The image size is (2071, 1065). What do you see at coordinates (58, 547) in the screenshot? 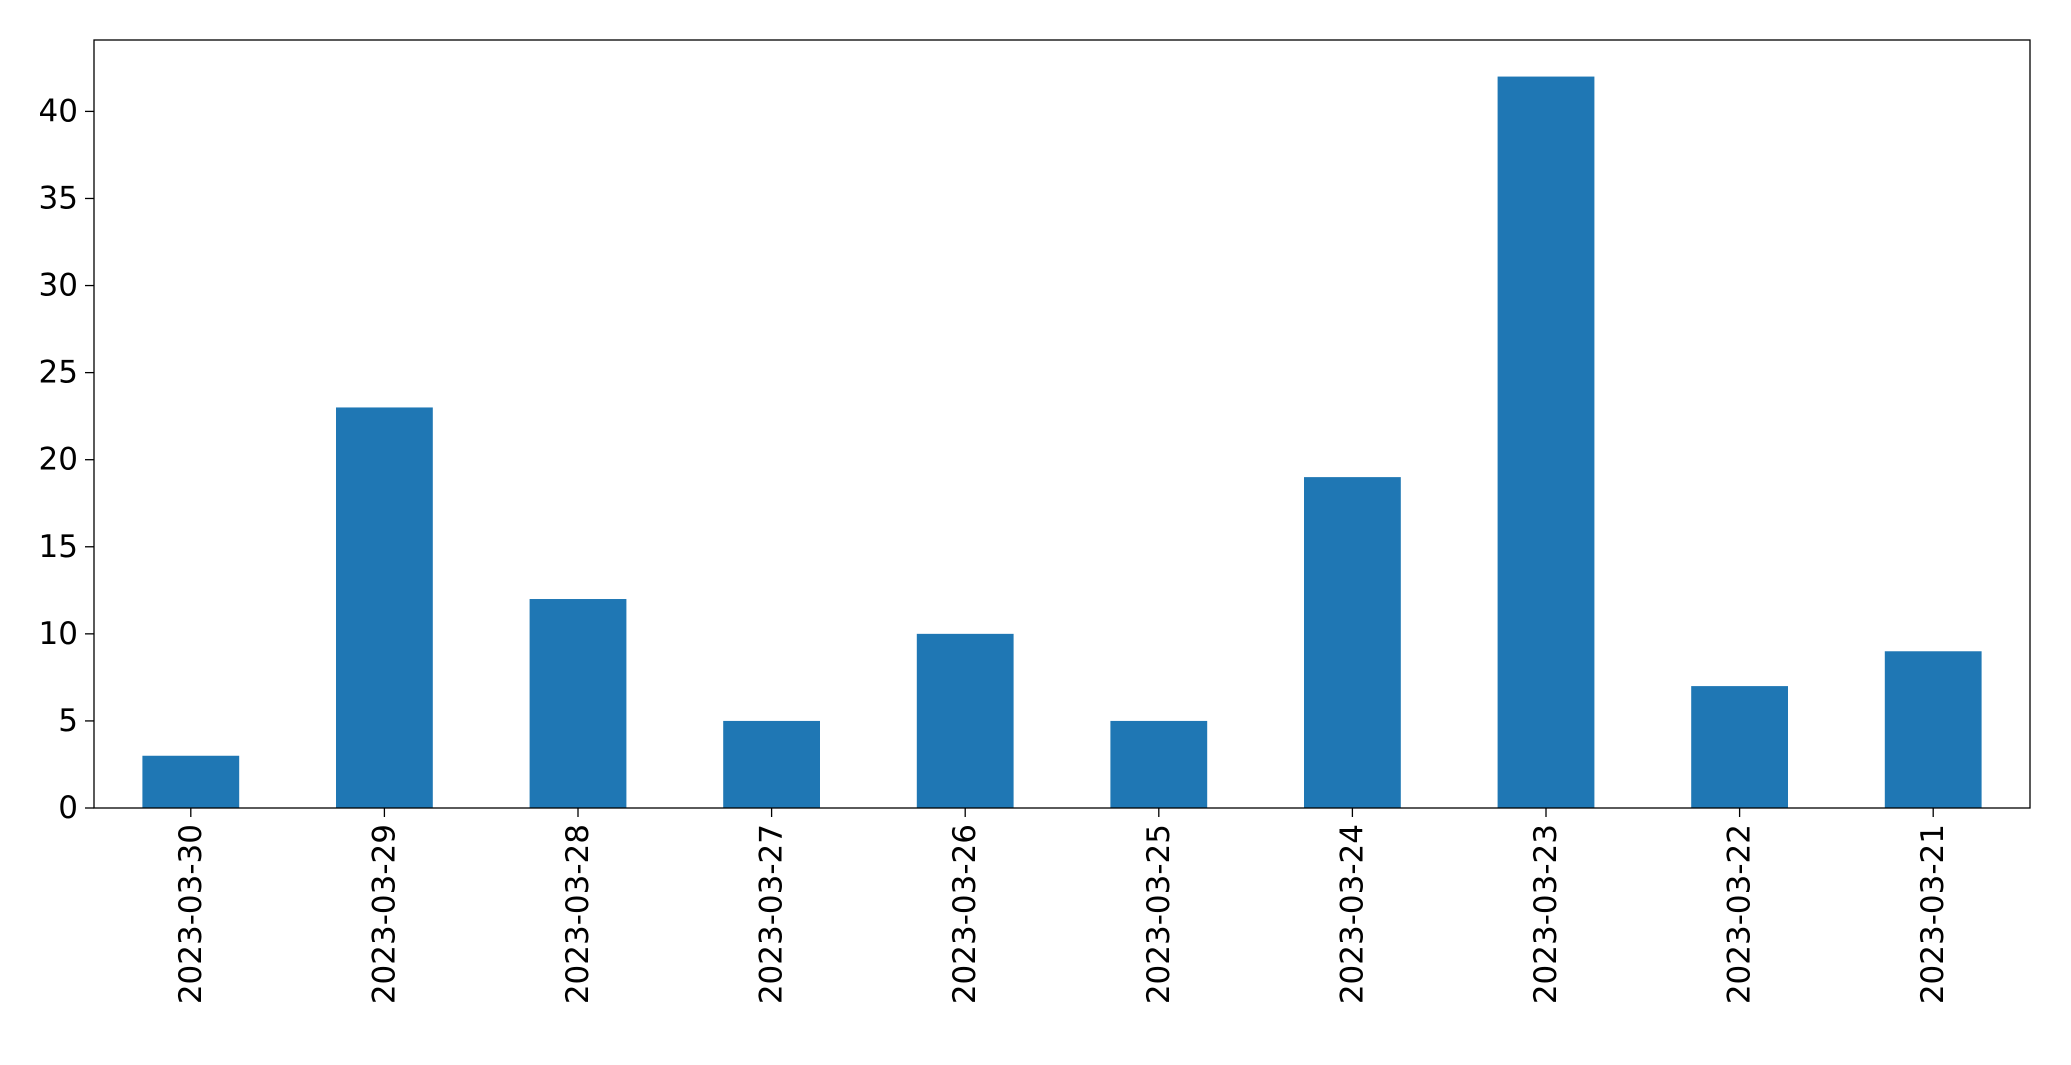
I see `y-tick-label: 15` at bounding box center [58, 547].